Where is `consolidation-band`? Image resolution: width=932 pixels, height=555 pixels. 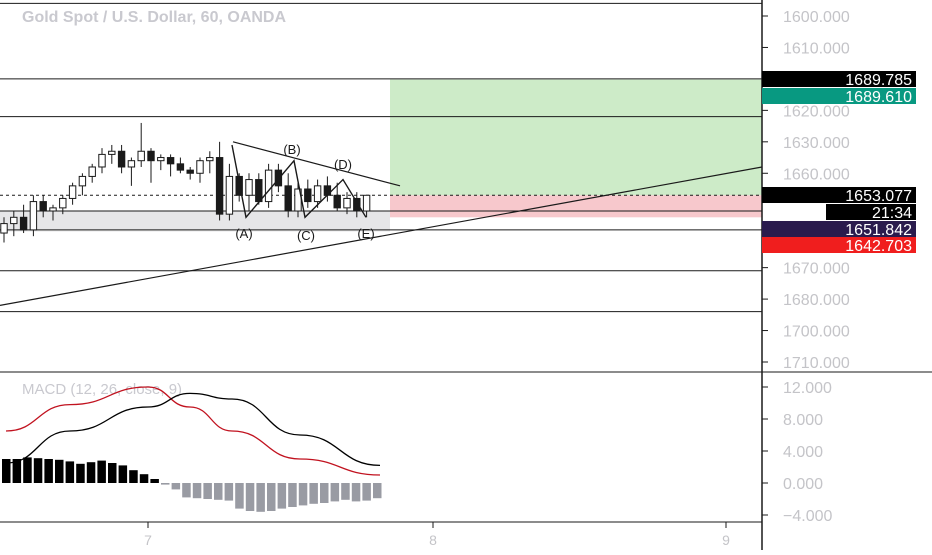 consolidation-band is located at coordinates (195, 221).